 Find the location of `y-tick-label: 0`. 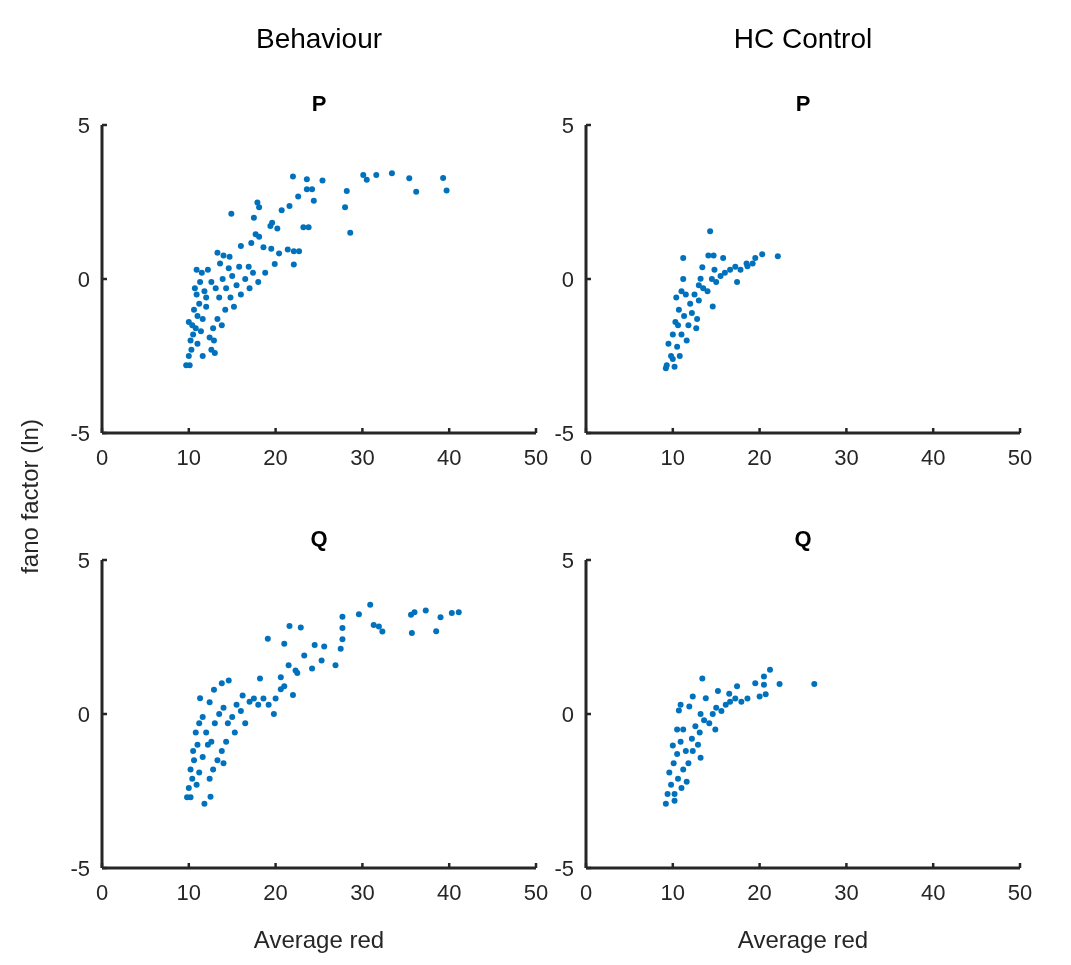

y-tick-label: 0 is located at coordinates (83, 279).